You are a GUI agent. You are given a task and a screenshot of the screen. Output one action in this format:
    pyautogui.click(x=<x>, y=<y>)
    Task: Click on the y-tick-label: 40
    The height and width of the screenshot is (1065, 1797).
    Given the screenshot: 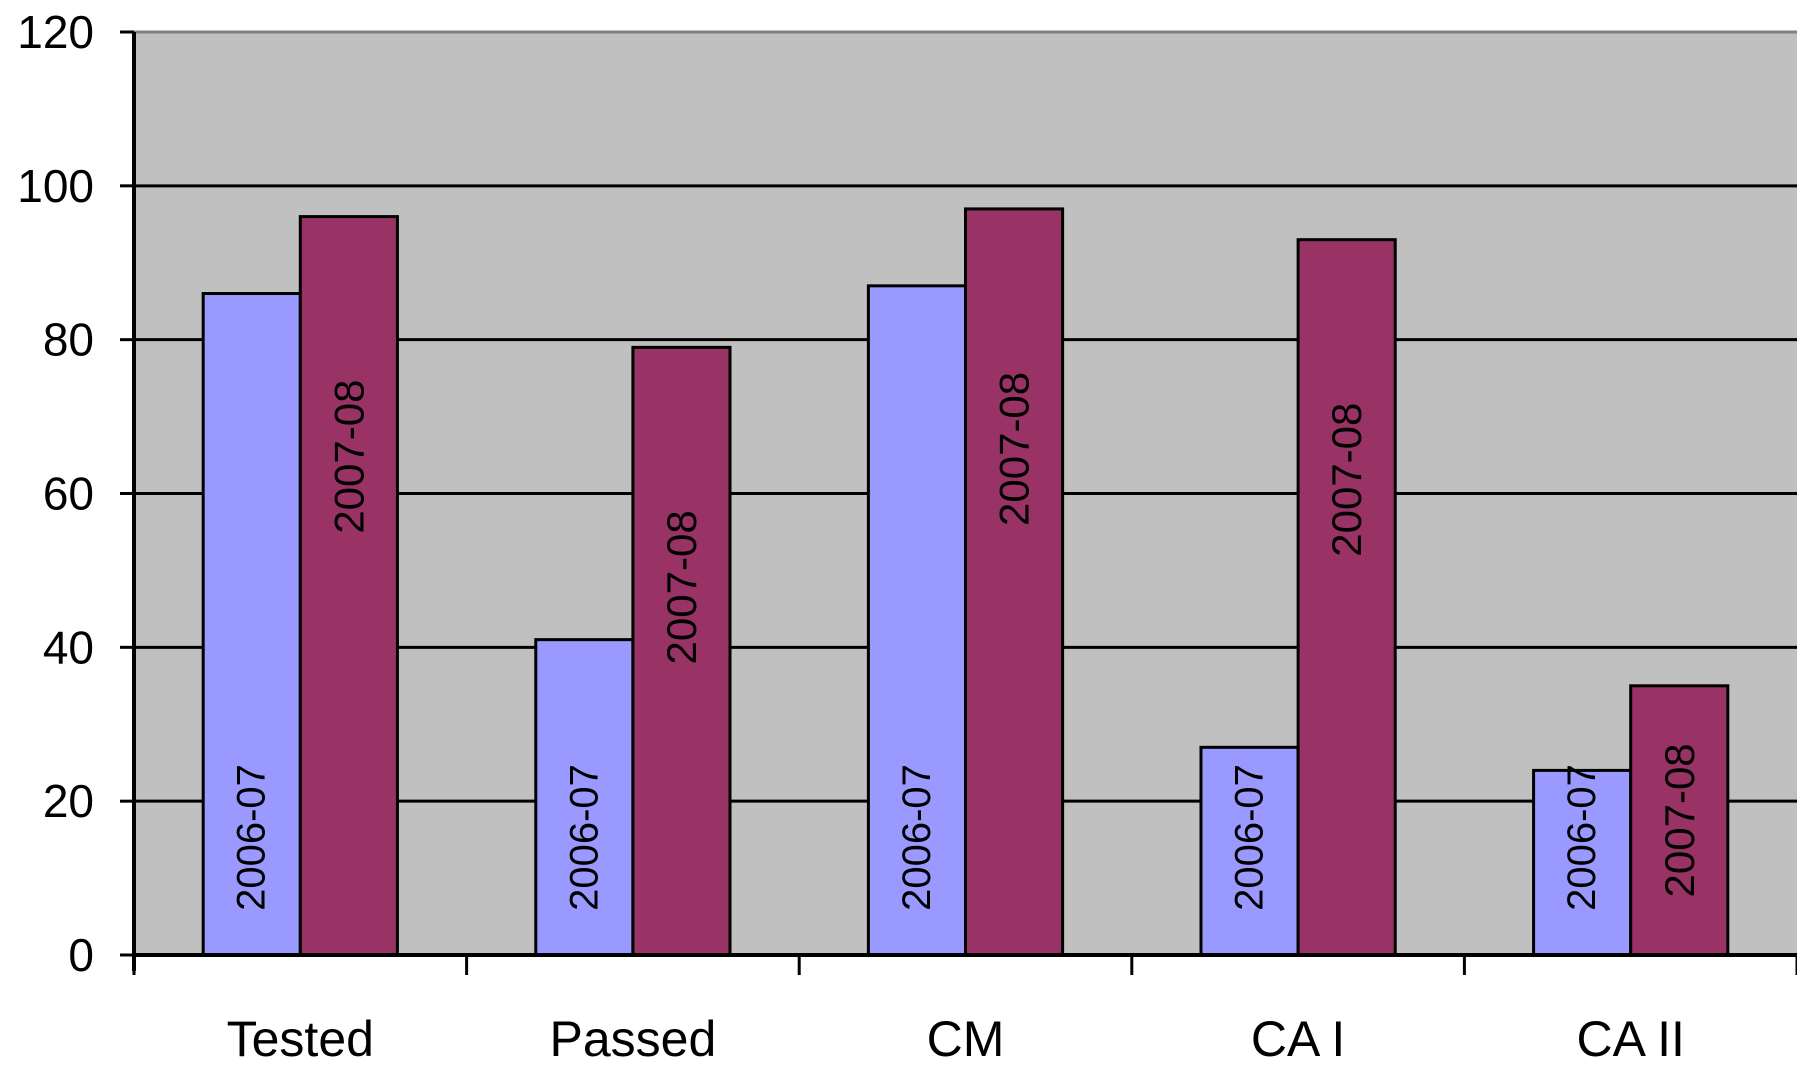 What is the action you would take?
    pyautogui.click(x=68, y=647)
    